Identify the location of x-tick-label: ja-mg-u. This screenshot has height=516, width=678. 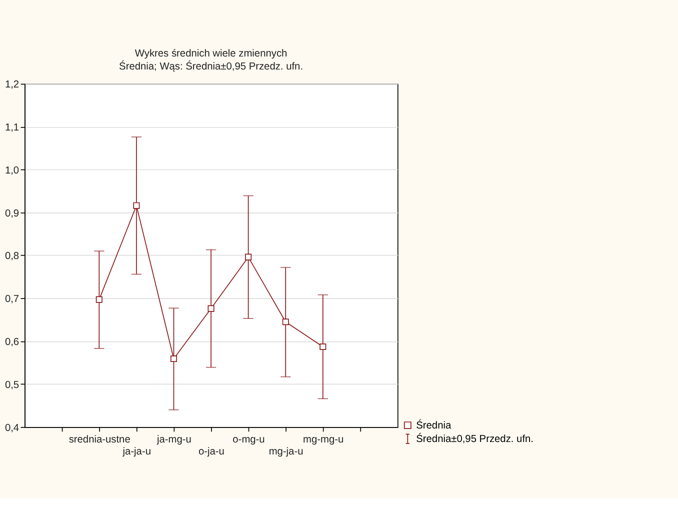
(174, 440).